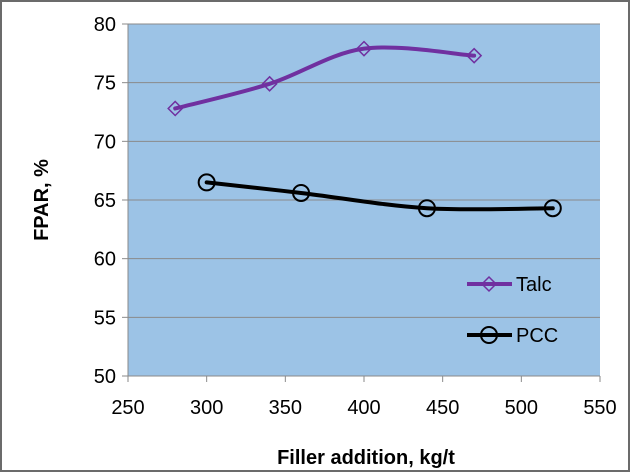  What do you see at coordinates (105, 142) in the screenshot?
I see `y-tick-label: 70` at bounding box center [105, 142].